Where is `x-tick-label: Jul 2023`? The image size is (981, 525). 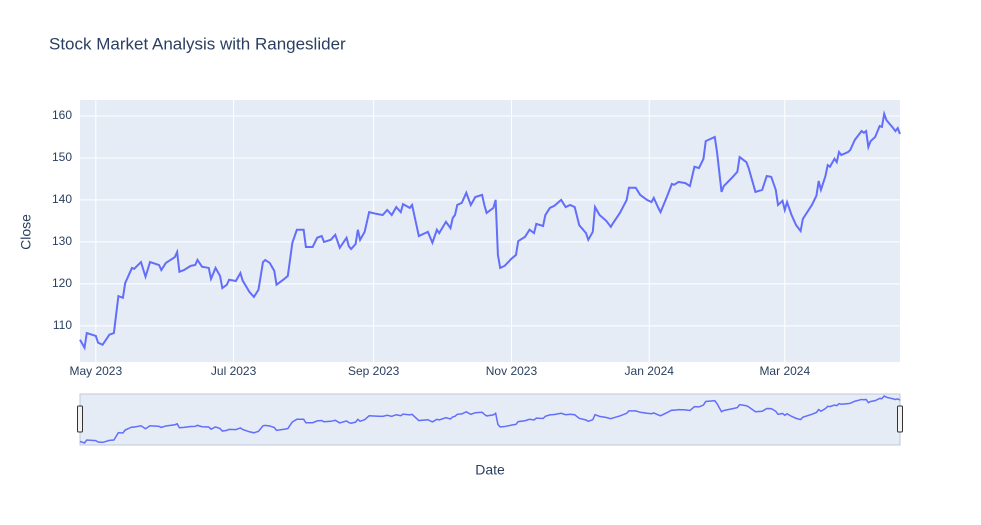 x-tick-label: Jul 2023 is located at coordinates (234, 371).